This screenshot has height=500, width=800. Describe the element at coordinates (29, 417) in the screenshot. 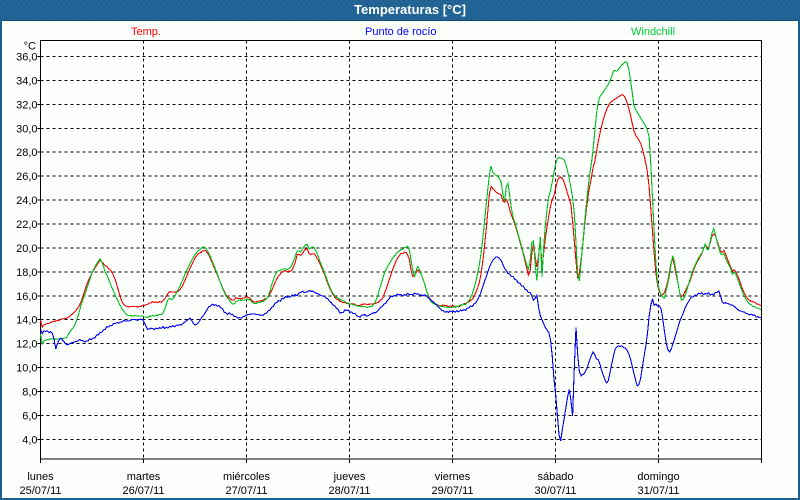

I see `svg-text: 6,0` at that location.